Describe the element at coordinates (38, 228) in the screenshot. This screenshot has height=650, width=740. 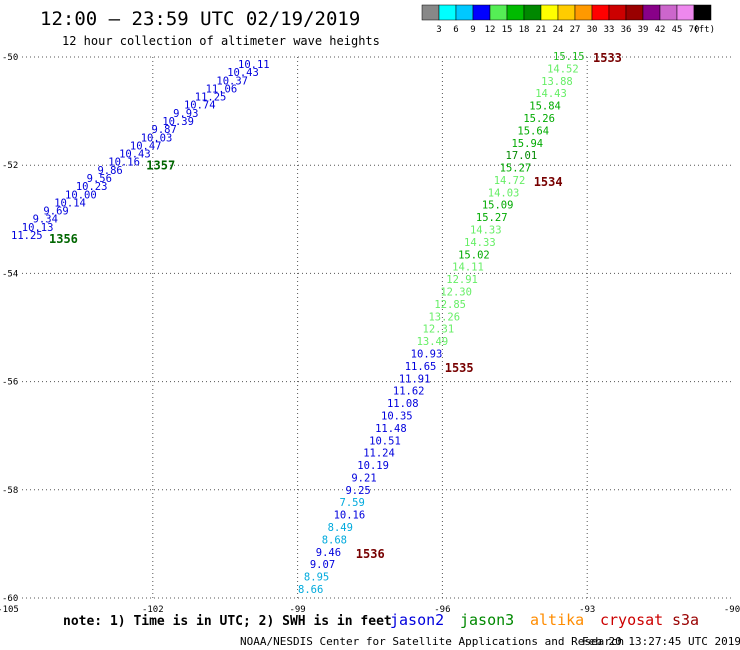
I see `wave-height-label: 10.13` at that location.